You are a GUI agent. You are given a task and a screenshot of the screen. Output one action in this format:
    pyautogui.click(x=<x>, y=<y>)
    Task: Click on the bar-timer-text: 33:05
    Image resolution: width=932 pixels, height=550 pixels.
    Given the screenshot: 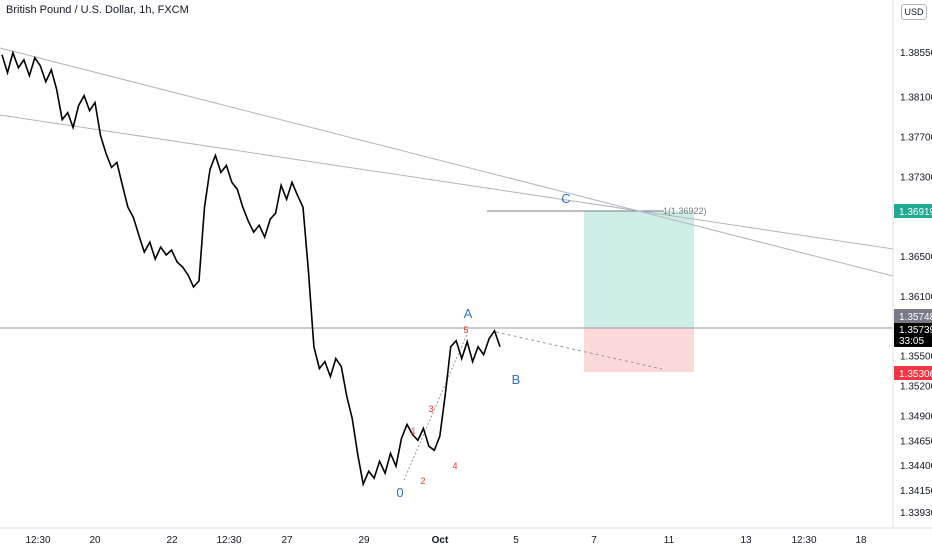 What is the action you would take?
    pyautogui.click(x=911, y=341)
    